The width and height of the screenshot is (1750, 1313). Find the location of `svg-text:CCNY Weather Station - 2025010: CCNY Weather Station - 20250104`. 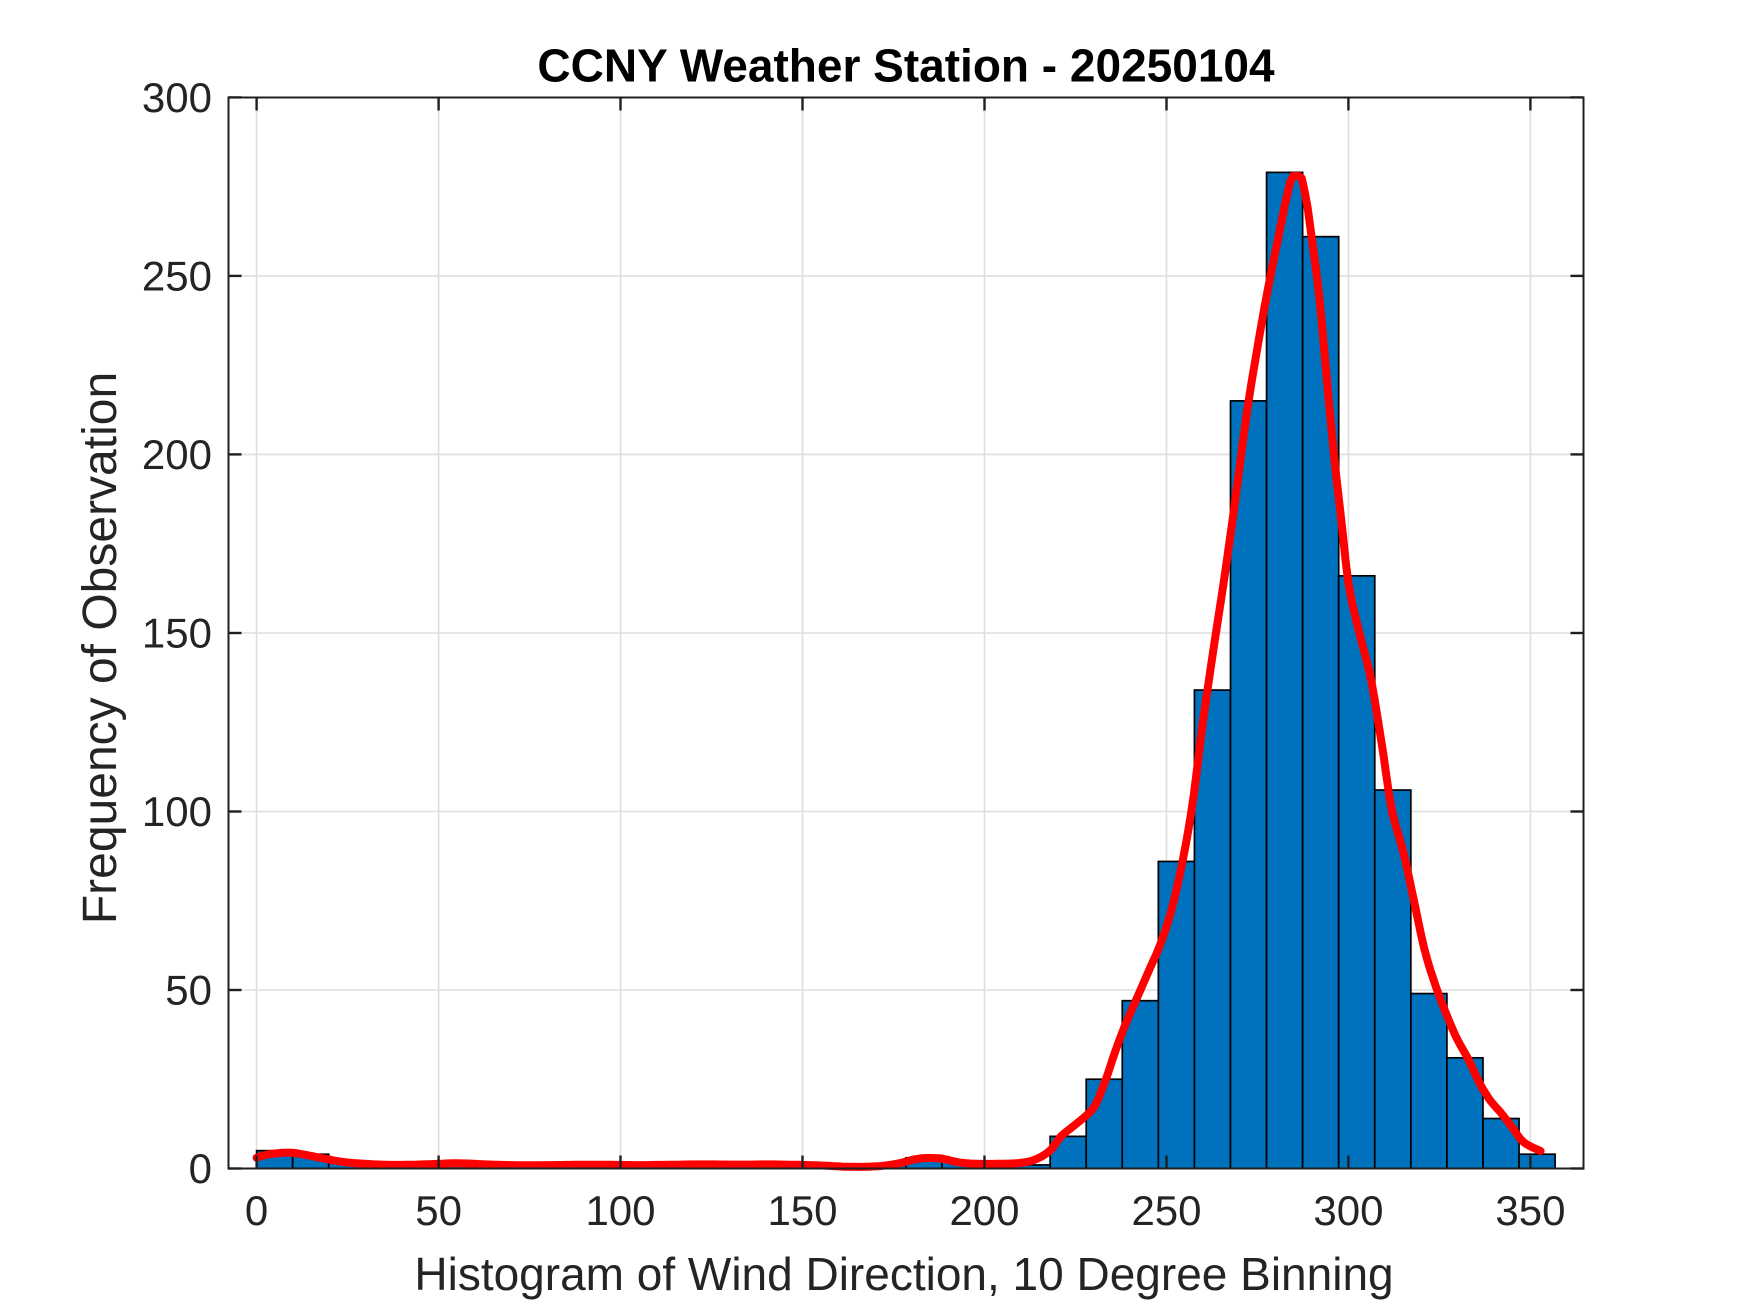

svg-text:CCNY Weather Station - 2025010: CCNY Weather Station - 20250104 is located at coordinates (906, 66).